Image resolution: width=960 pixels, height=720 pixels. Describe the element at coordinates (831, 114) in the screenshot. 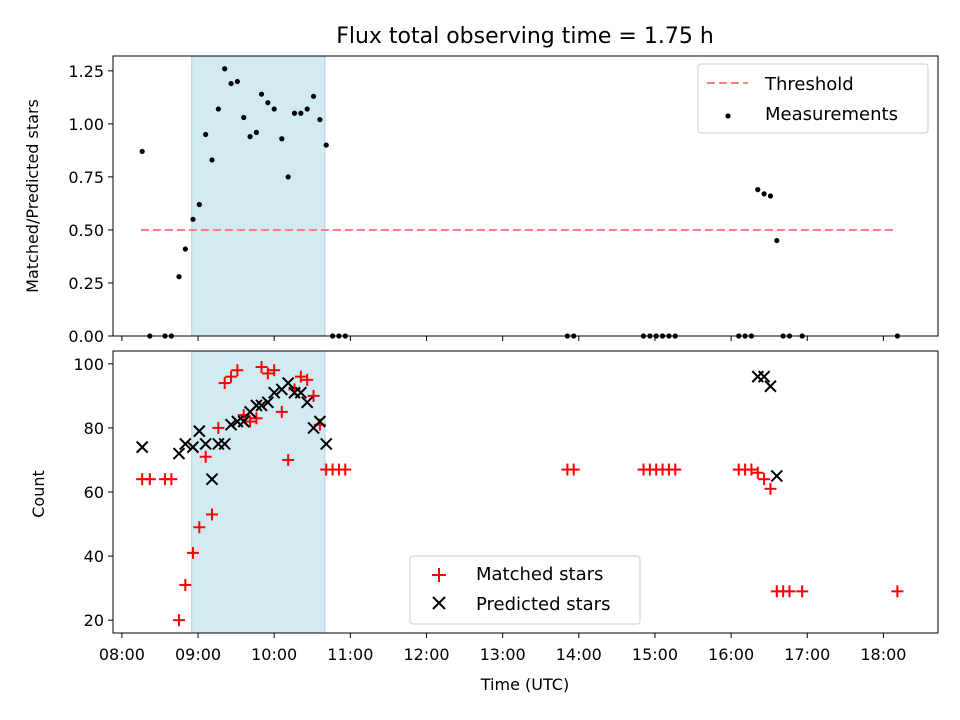

I see `legend-measurements-label: Measurements` at that location.